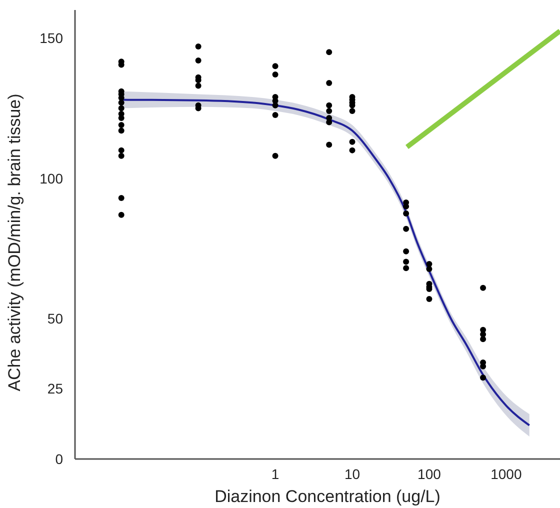 This screenshot has height=508, width=560. What do you see at coordinates (327, 496) in the screenshot?
I see `x-axis-title: Diazinon Concentration (ug/L)` at bounding box center [327, 496].